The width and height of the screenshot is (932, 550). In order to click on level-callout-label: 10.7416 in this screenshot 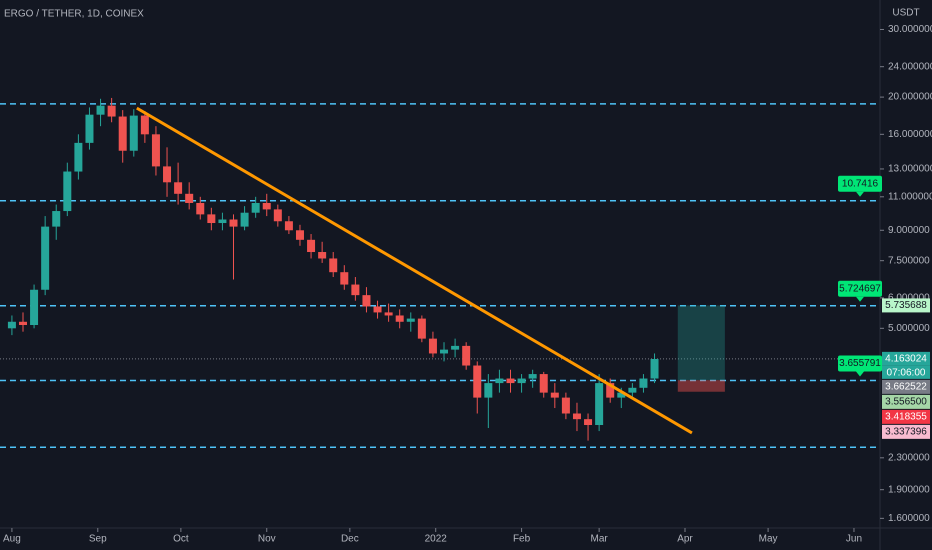, I will do `click(860, 183)`.